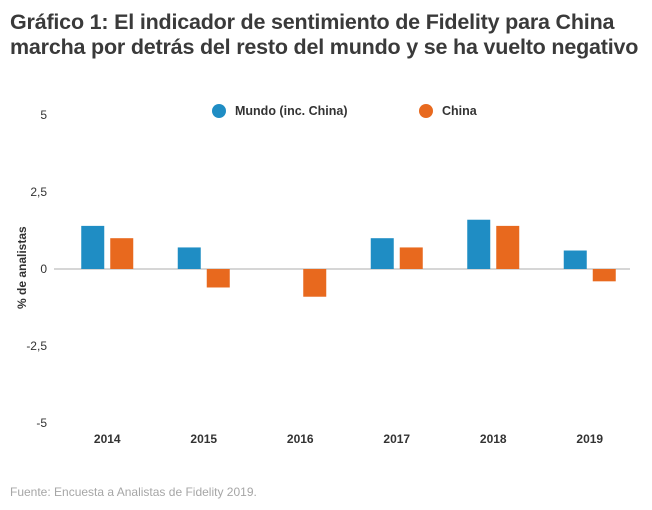 The height and width of the screenshot is (510, 652). I want to click on x-tick-label: 2018, so click(493, 439).